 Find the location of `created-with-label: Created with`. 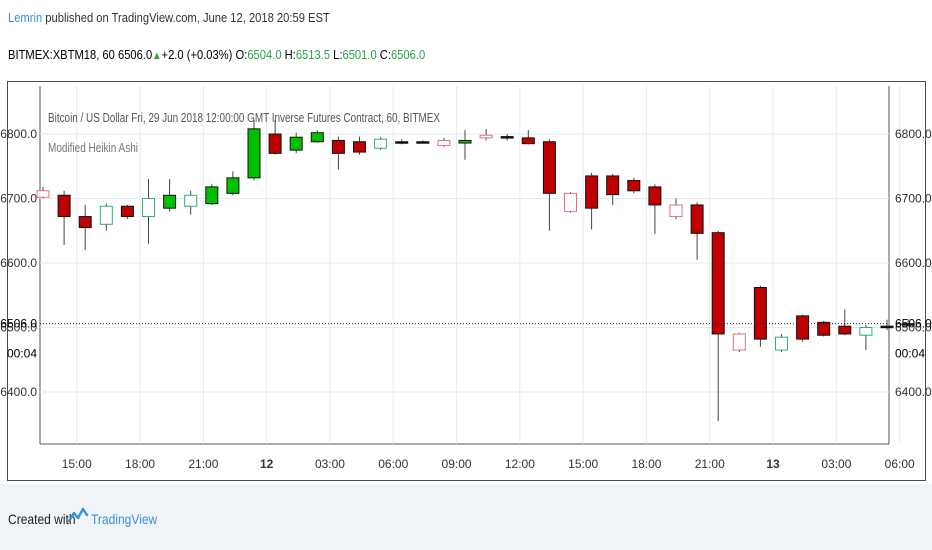

created-with-label: Created with is located at coordinates (42, 519).